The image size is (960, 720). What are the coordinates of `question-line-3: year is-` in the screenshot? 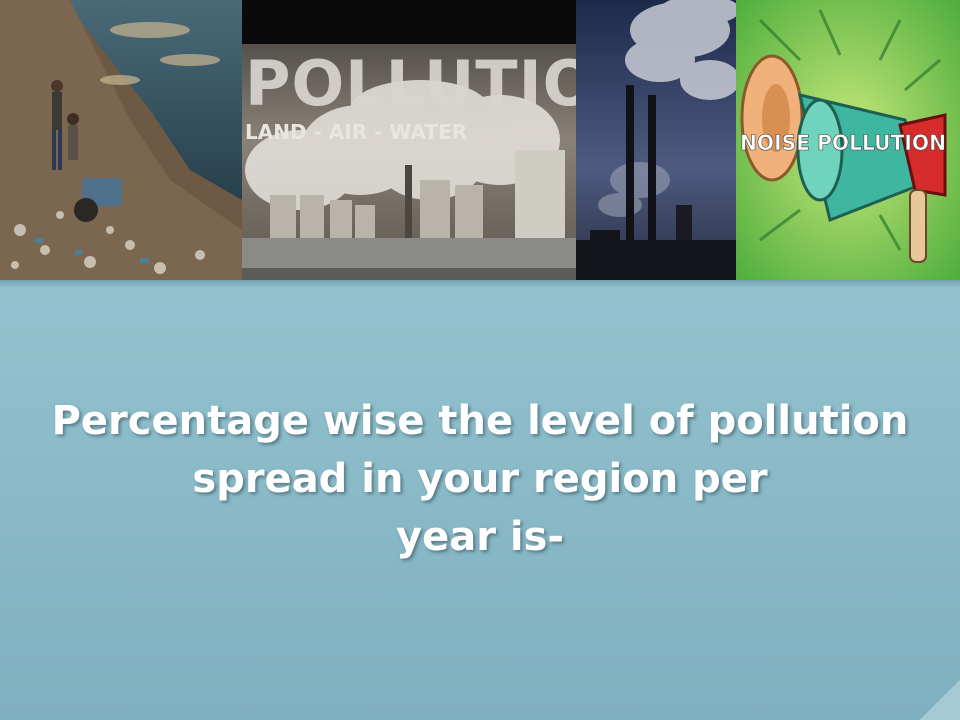 It's located at (480, 537).